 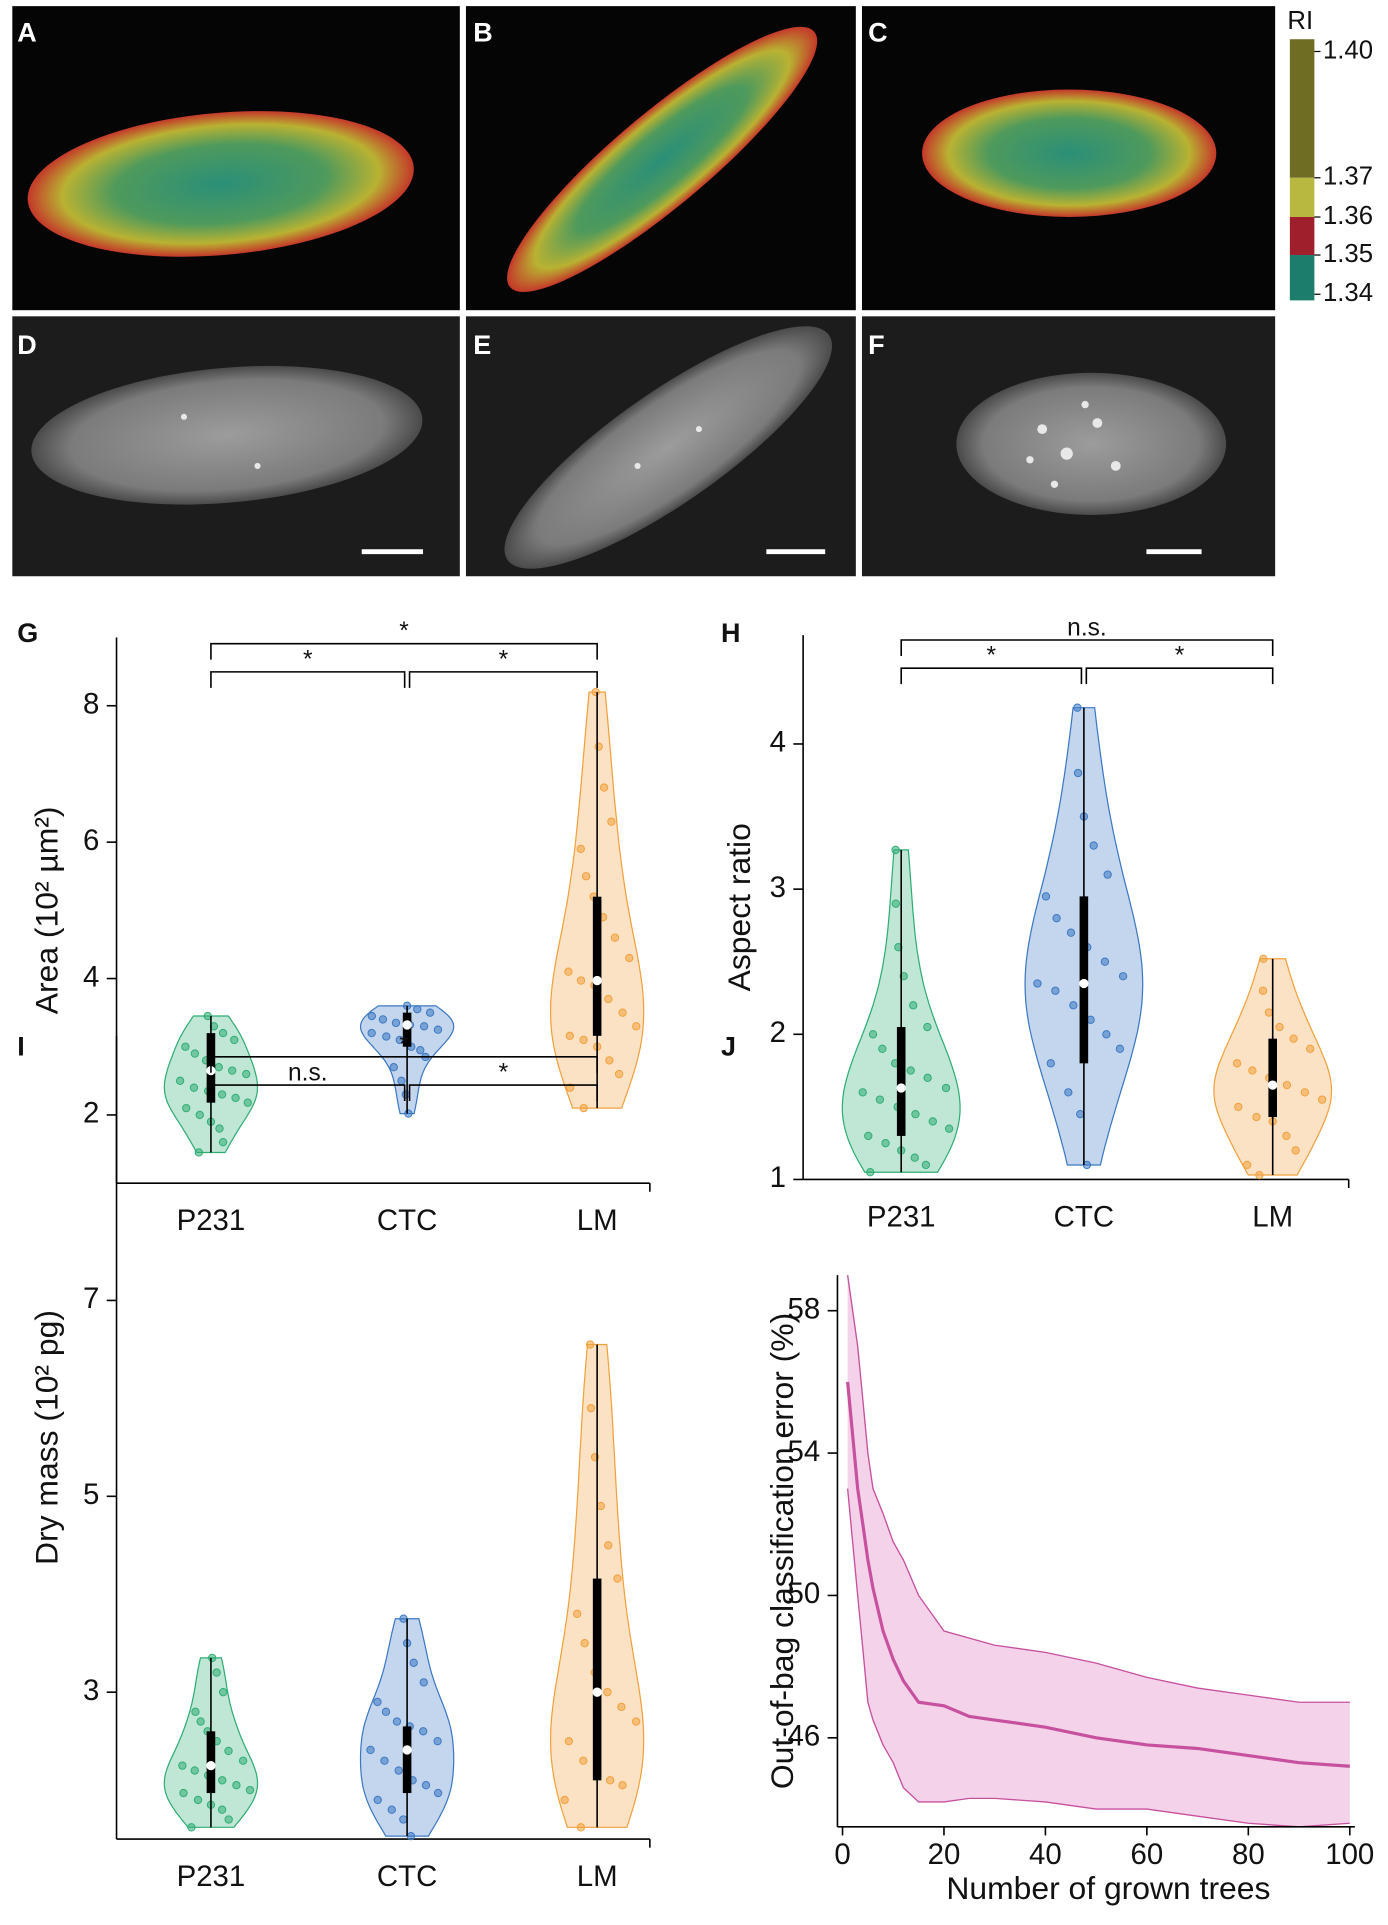 I want to click on y-tick-label: 2, so click(x=91, y=1113).